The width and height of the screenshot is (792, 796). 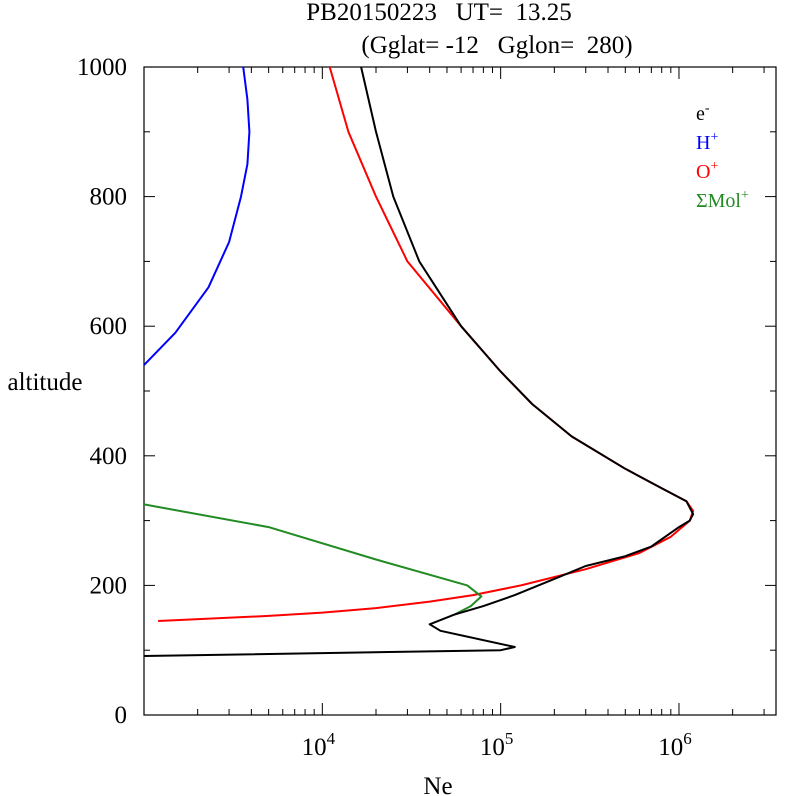 I want to click on x-axis-label: Ne, so click(x=437, y=784).